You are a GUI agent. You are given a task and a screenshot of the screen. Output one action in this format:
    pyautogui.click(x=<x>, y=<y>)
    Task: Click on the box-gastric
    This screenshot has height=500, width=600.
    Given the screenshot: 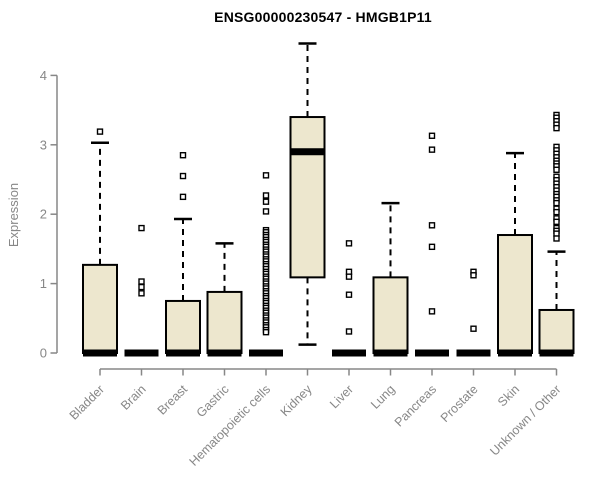 What is the action you would take?
    pyautogui.click(x=224, y=299)
    